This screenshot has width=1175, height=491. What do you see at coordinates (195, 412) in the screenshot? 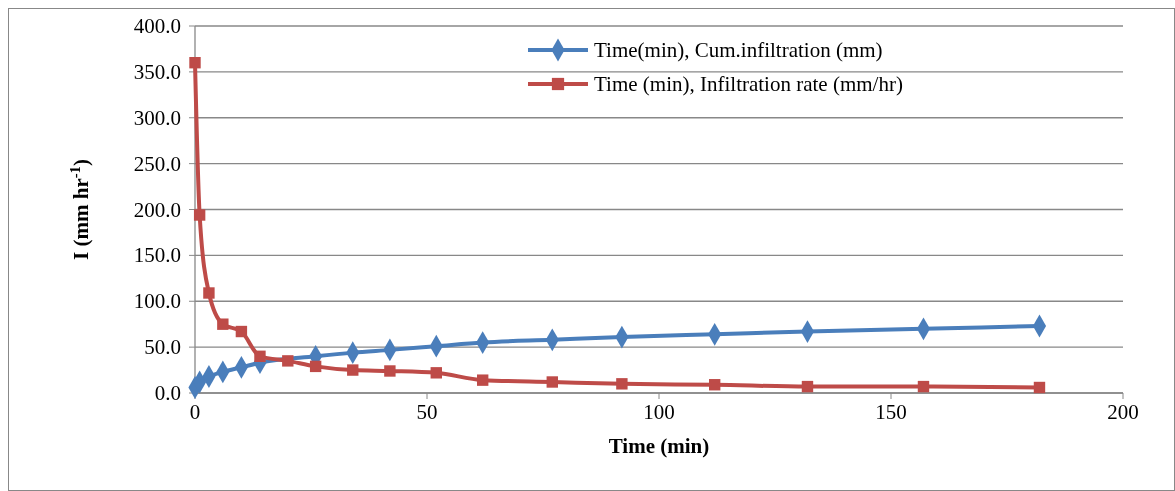
I see `x-tick-label: 0` at bounding box center [195, 412].